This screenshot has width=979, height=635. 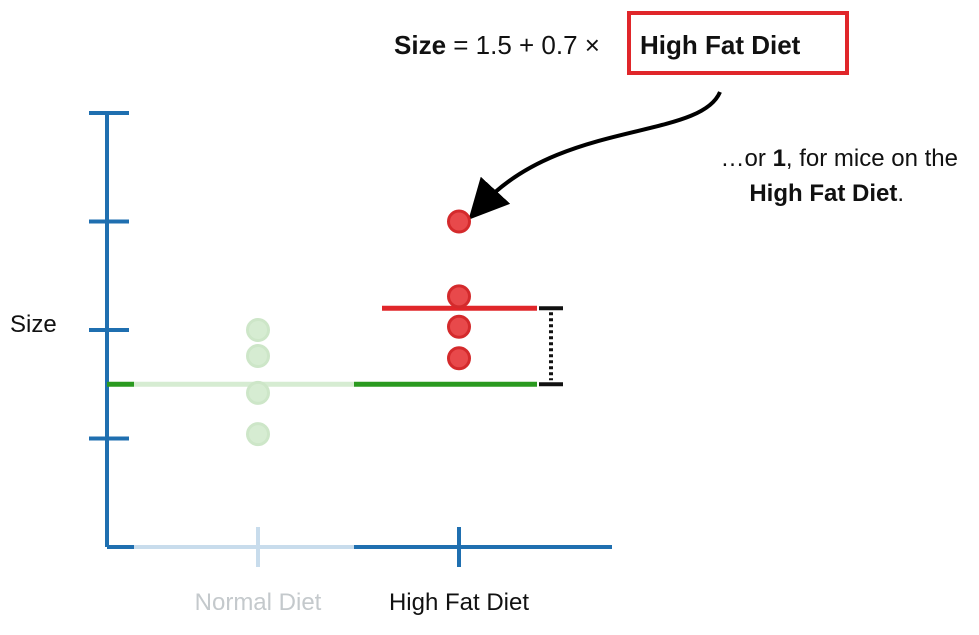 I want to click on equation-lhs: Size, so click(x=420, y=45).